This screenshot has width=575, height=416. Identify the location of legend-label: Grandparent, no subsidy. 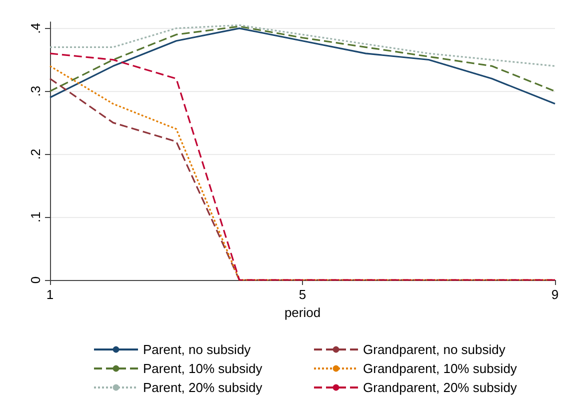
(434, 349).